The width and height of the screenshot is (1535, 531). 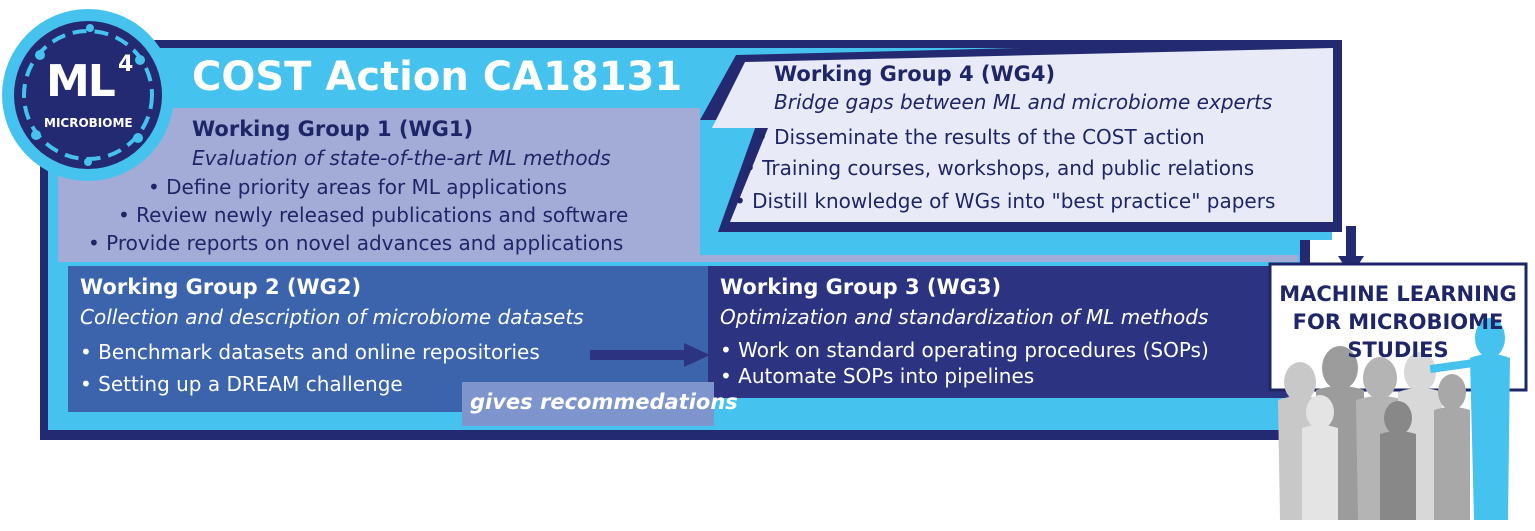 I want to click on wg3-heading: Working Group 3 (WG3), so click(x=861, y=287).